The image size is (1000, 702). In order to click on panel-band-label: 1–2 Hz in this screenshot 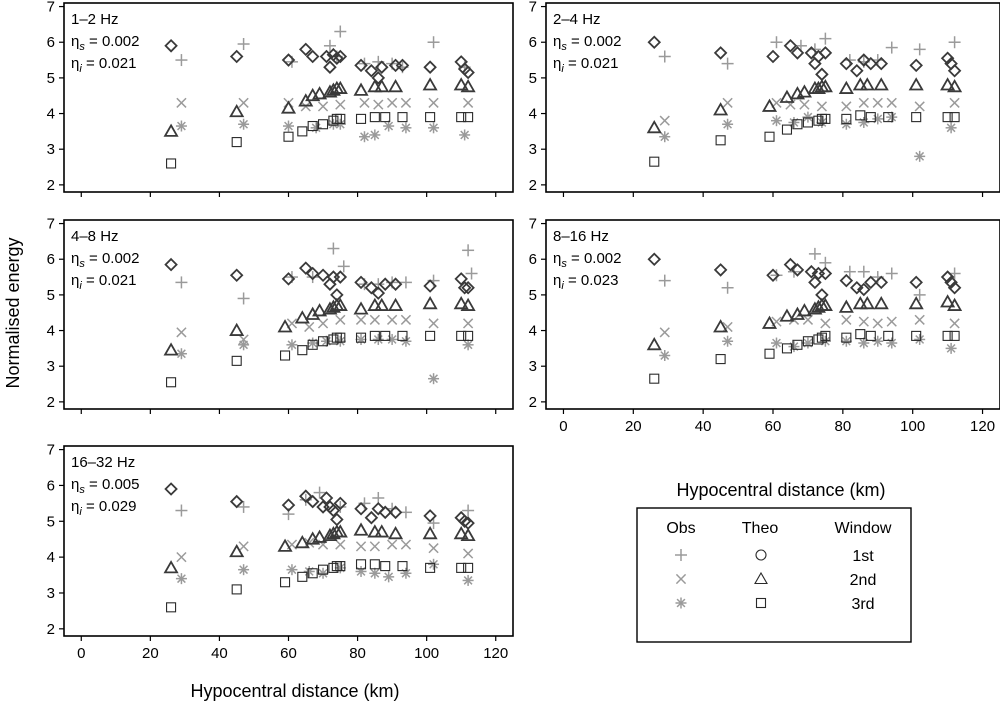, I will do `click(95, 19)`.